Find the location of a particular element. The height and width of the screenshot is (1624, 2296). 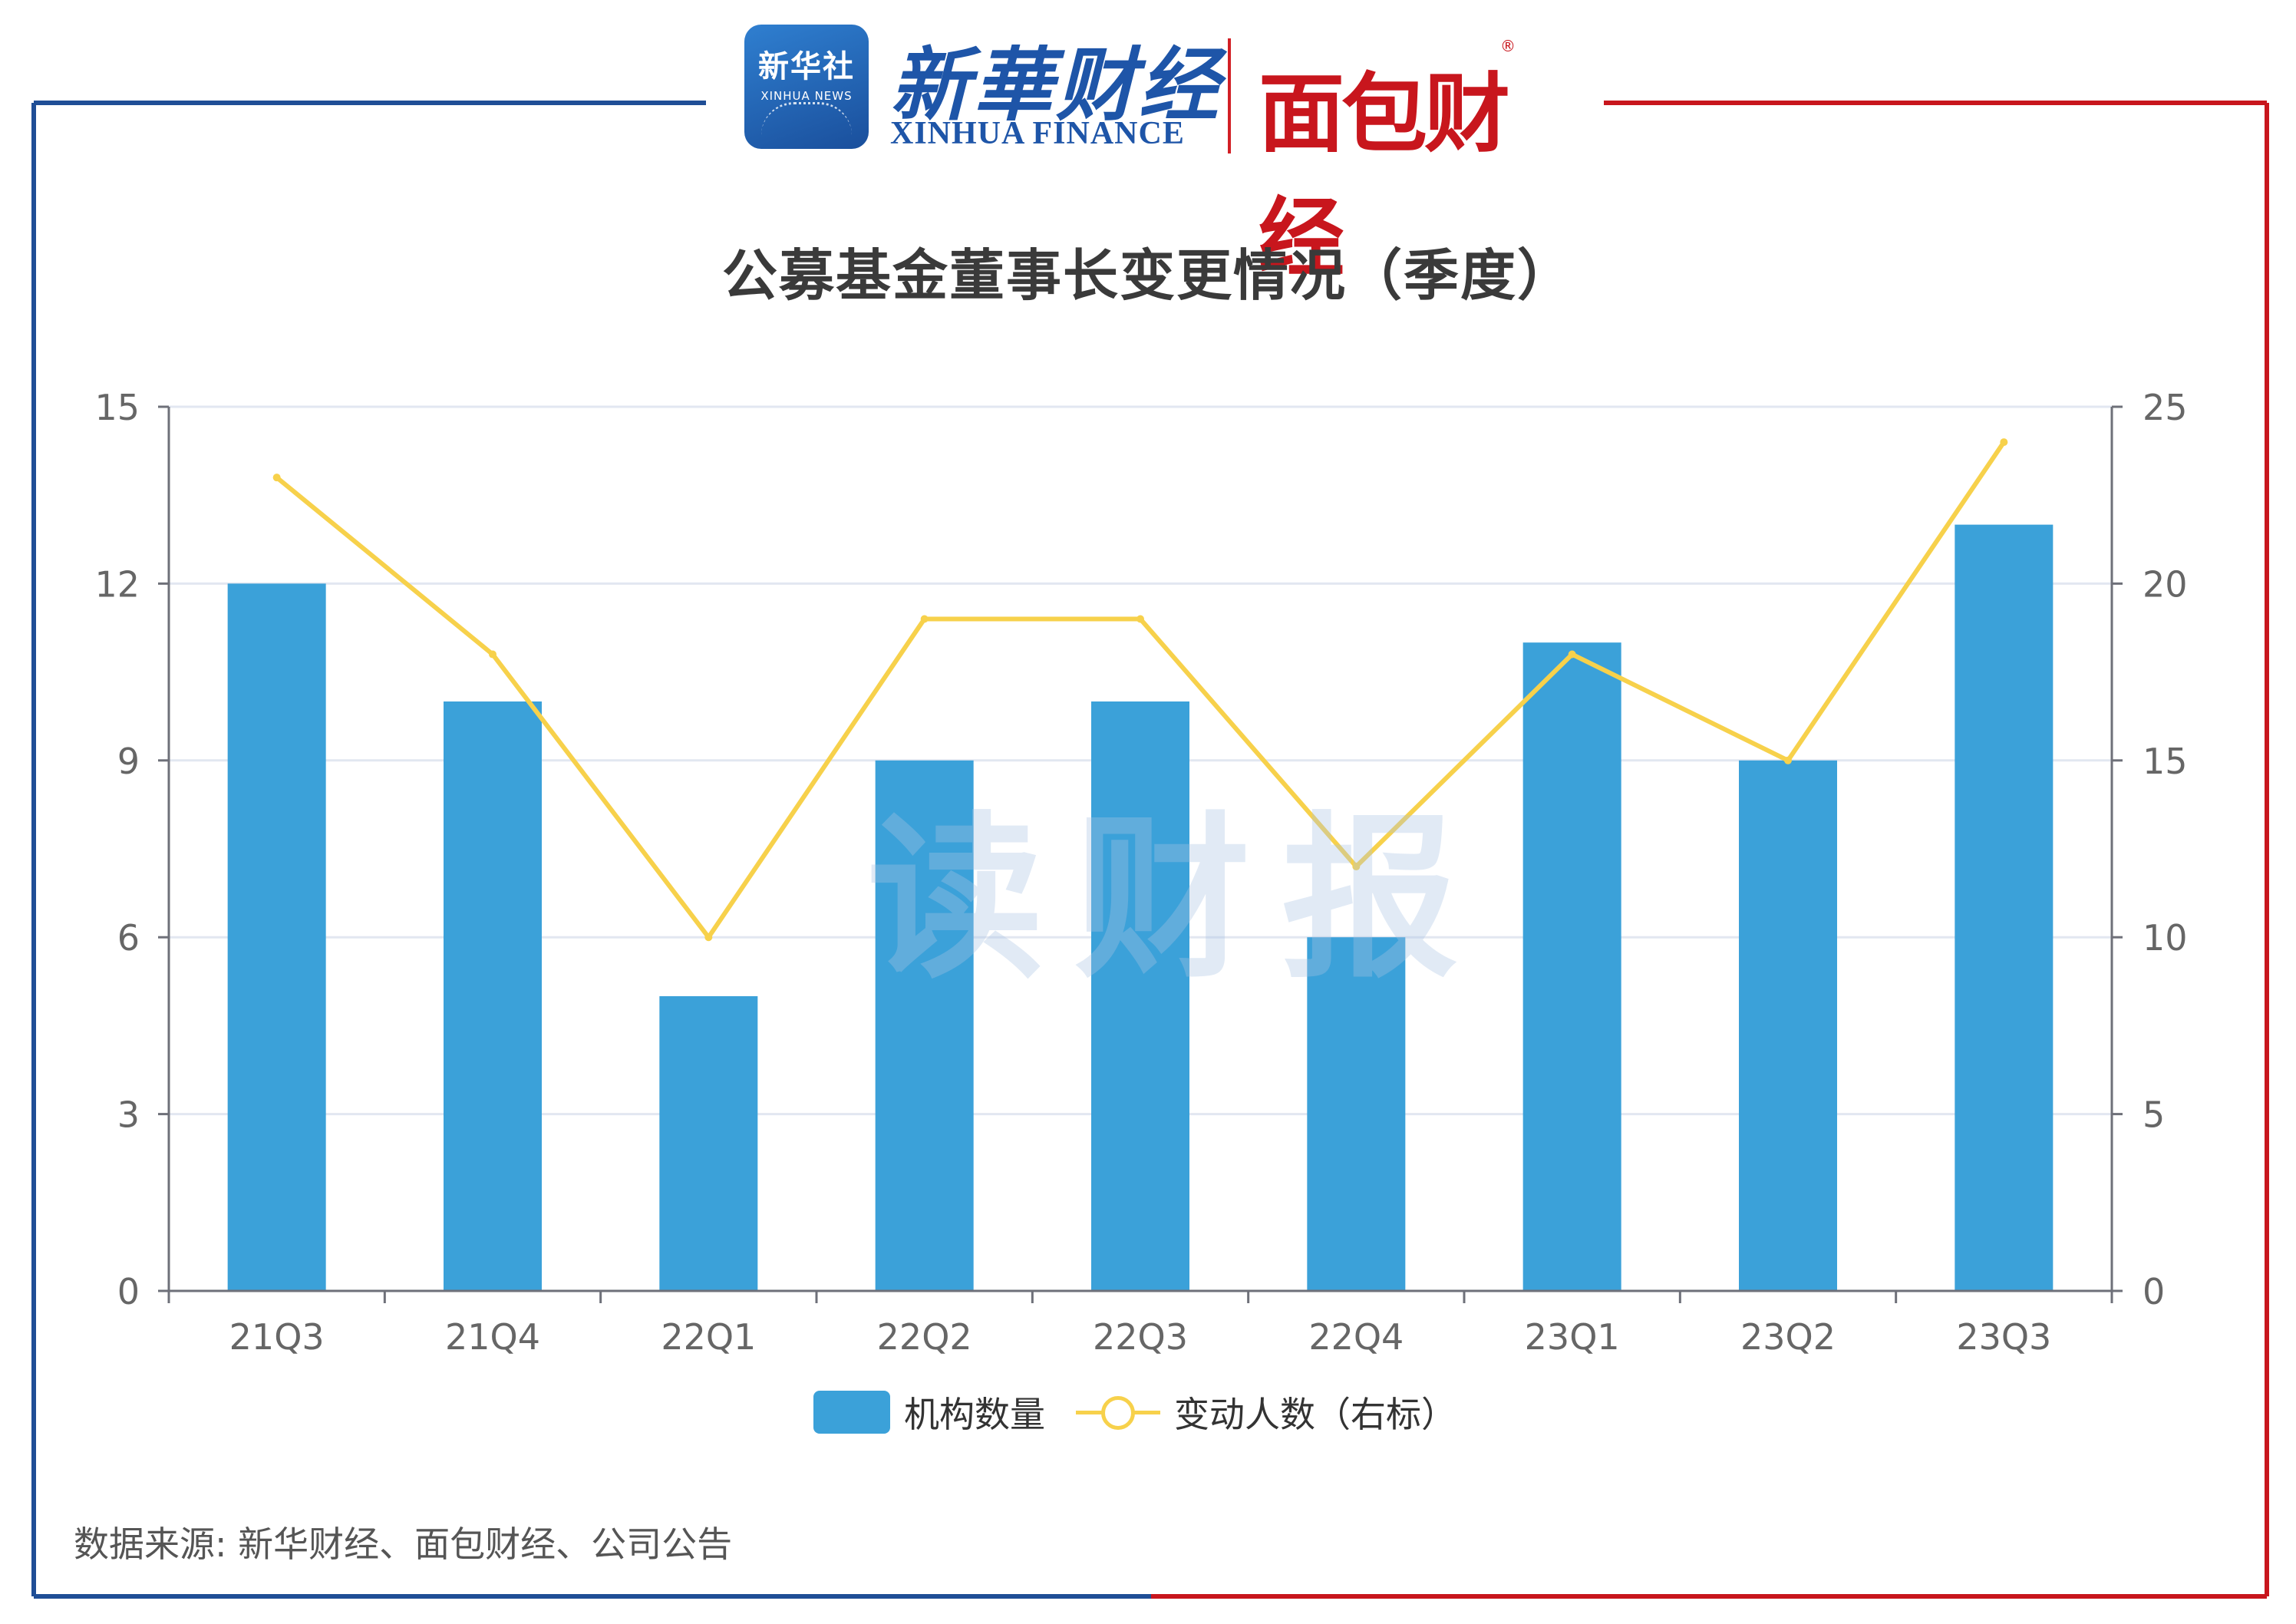

xinhua-badge-en: XINHUA NEWS is located at coordinates (806, 96).